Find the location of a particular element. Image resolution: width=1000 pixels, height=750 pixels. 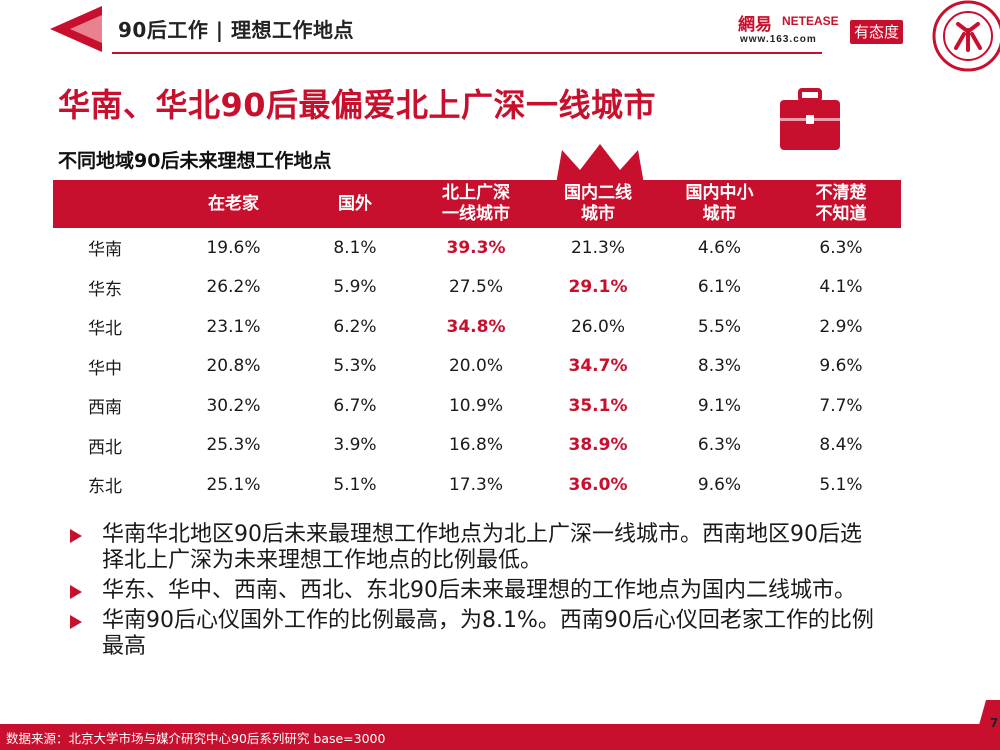

table-cell: 34.8% is located at coordinates (476, 326).